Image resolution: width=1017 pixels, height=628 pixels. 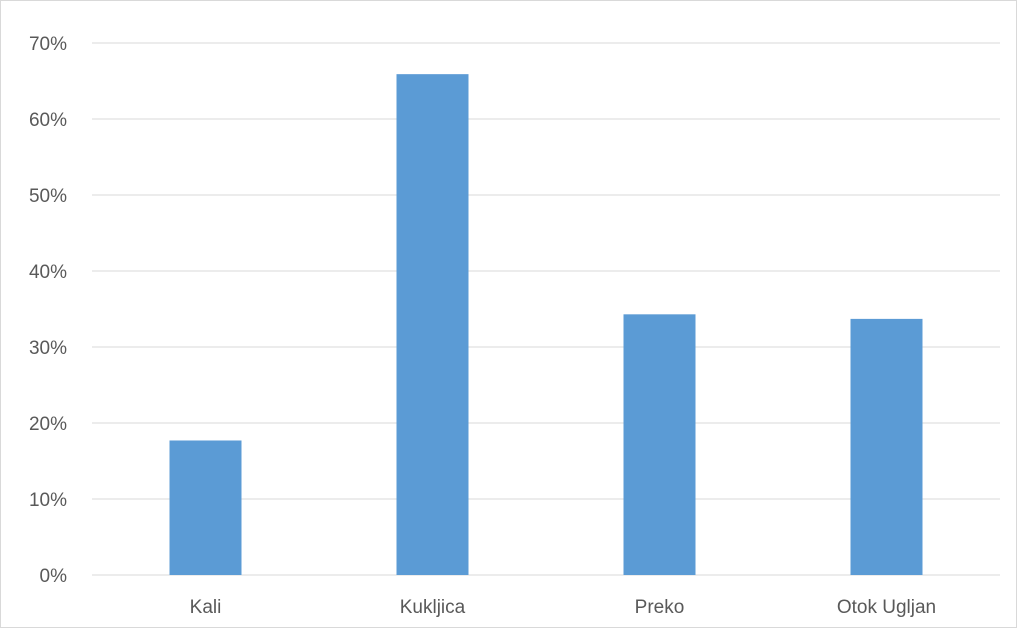 What do you see at coordinates (660, 607) in the screenshot?
I see `x-tick-label: Preko` at bounding box center [660, 607].